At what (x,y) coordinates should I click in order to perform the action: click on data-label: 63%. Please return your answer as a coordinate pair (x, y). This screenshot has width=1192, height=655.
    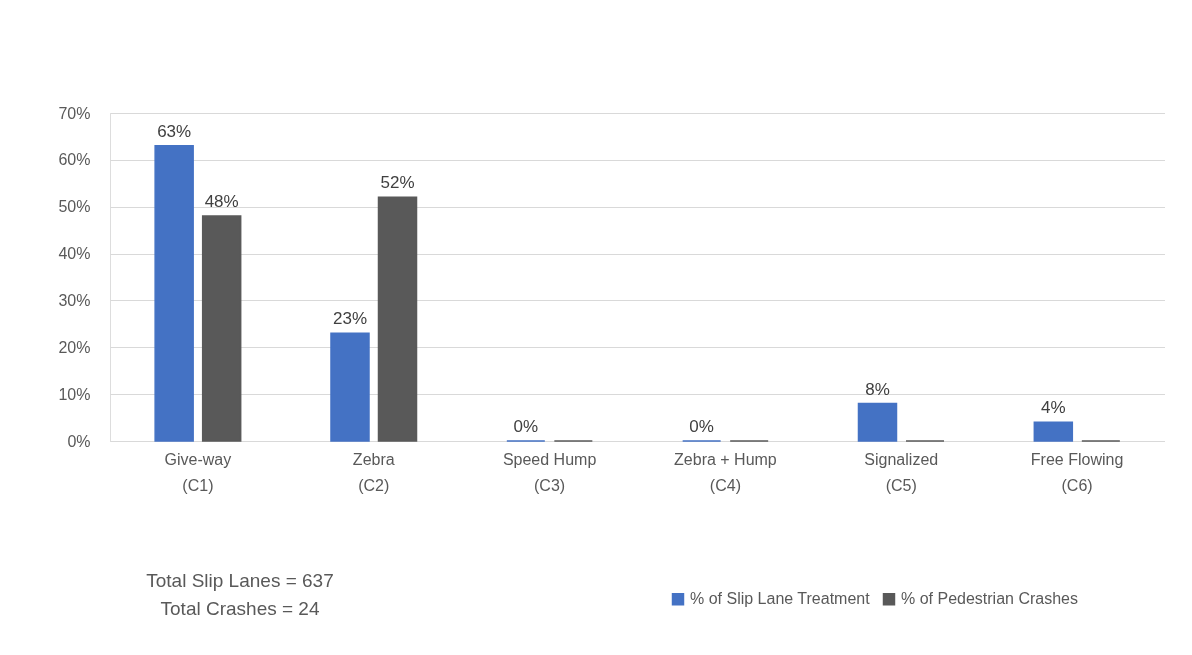
    Looking at the image, I should click on (174, 131).